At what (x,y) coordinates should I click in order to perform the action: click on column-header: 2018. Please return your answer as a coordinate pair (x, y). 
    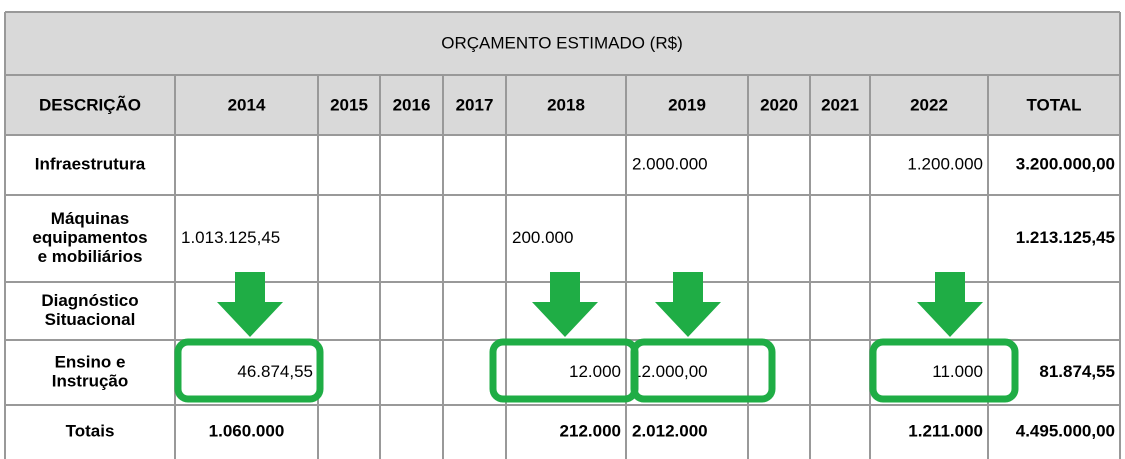
    Looking at the image, I should click on (566, 104).